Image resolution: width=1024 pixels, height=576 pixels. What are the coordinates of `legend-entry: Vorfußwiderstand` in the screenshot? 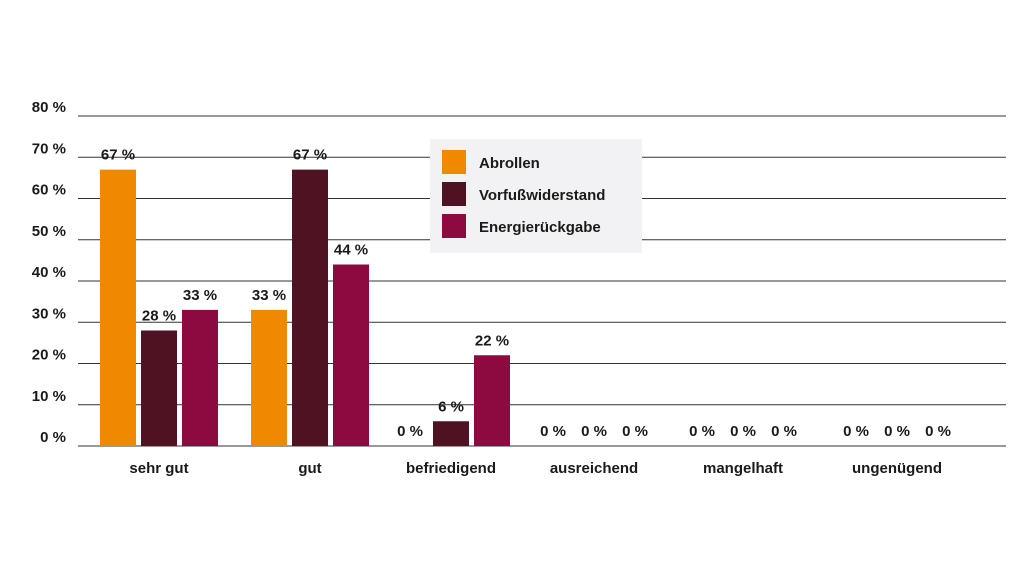 It's located at (542, 195).